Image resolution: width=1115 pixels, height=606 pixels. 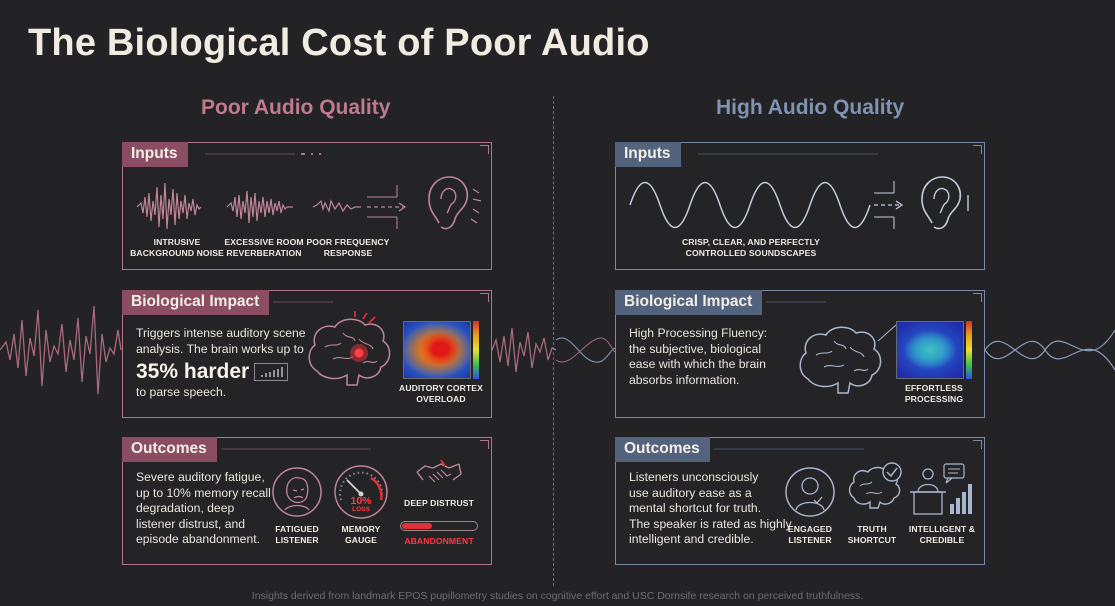 I want to click on abandonment-label: ABANDONMENT, so click(x=439, y=541).